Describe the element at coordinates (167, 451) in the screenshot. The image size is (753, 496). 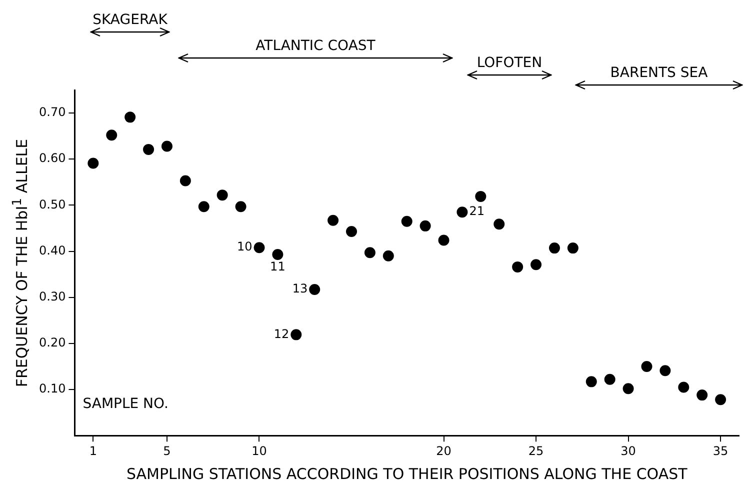
I see `x-tick-label: 5` at that location.